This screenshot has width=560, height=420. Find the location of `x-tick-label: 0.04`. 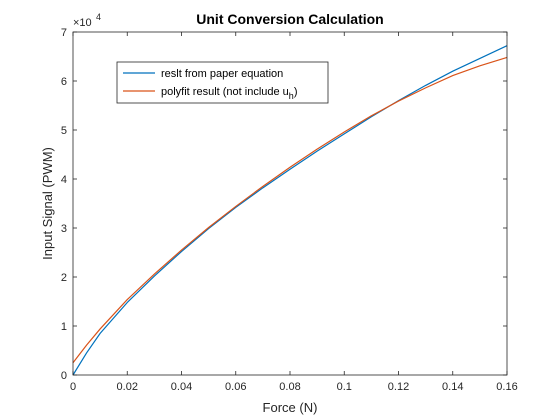

x-tick-label: 0.04 is located at coordinates (181, 387).